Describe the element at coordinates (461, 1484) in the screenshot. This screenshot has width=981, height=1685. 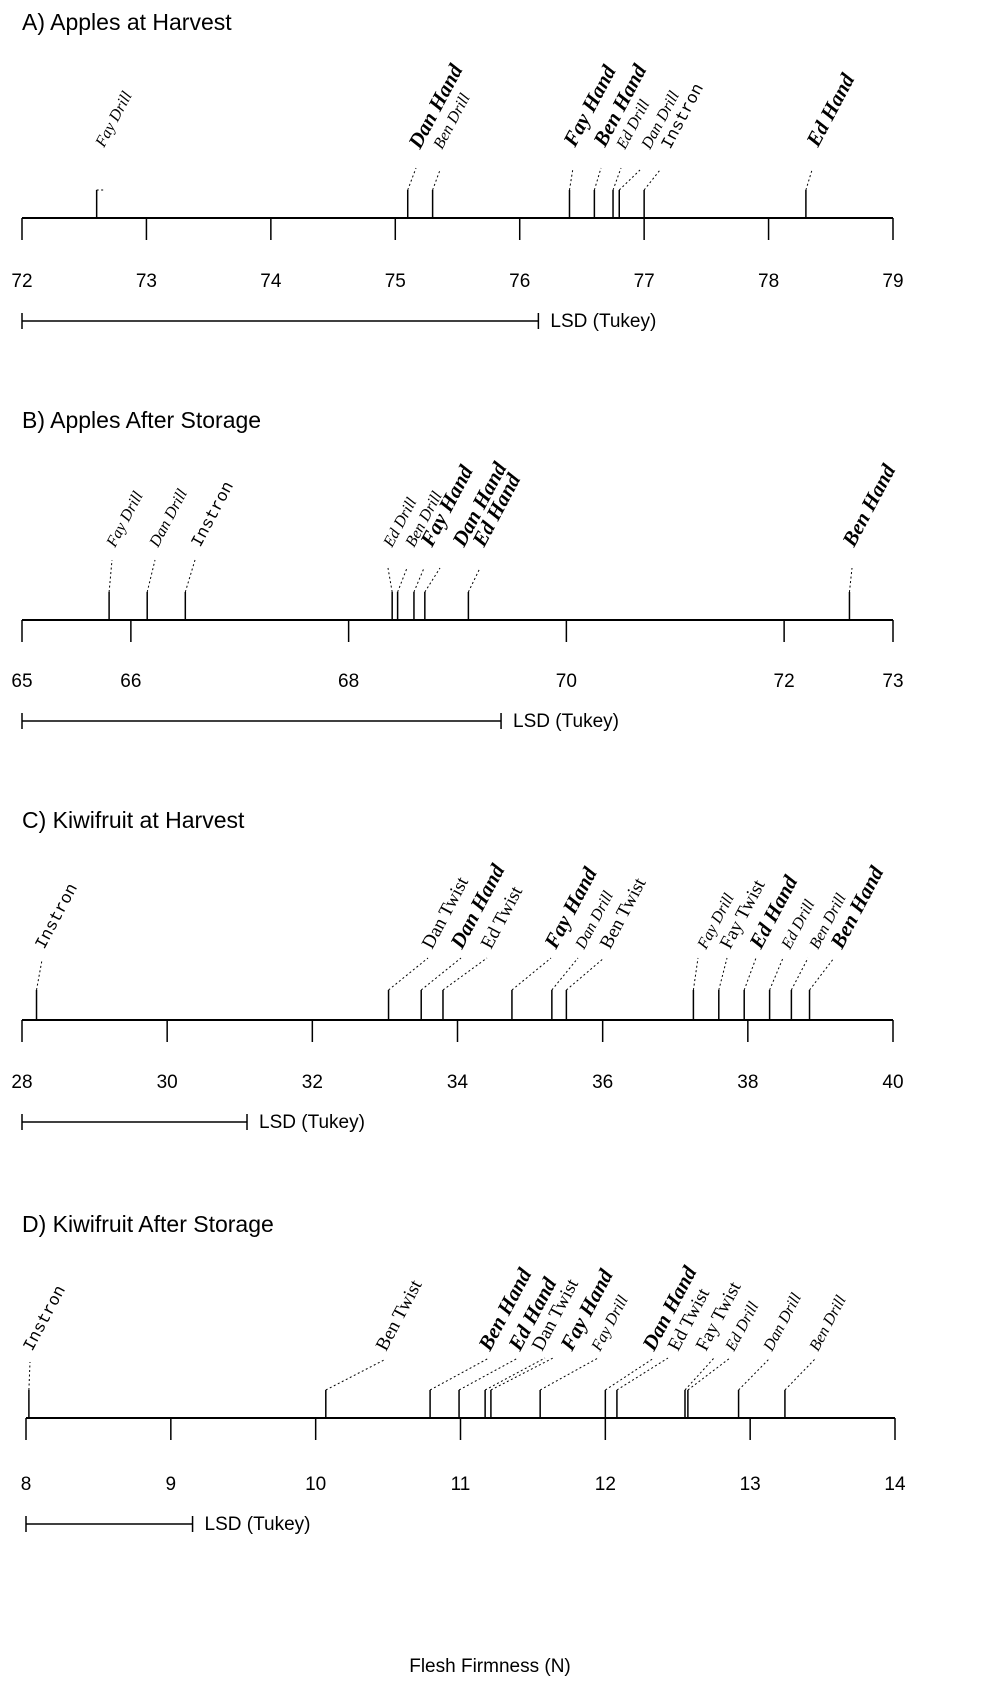
I see `x-tick-label: 11` at that location.